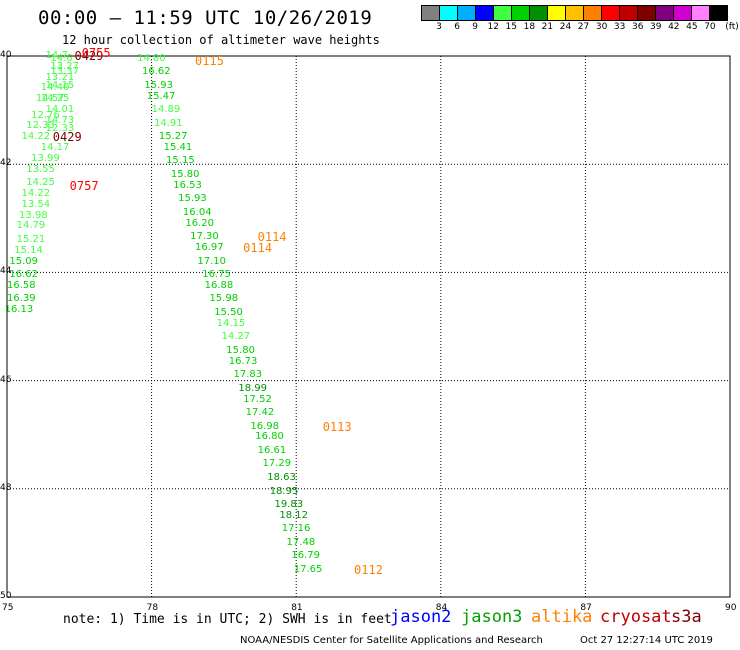 Image resolution: width=740 pixels, height=650 pixels. I want to click on map-title: 00:00 – 11:59 UTC 10/26/2019, so click(205, 18).